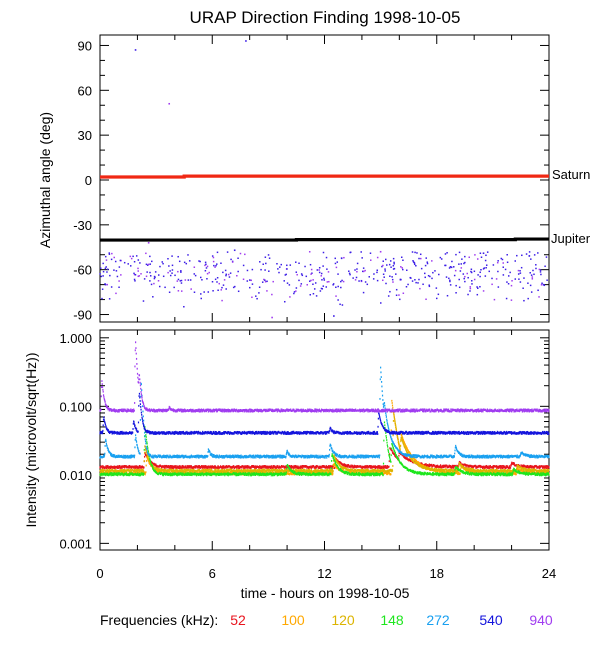  Describe the element at coordinates (99, 573) in the screenshot. I see `time-tick-label: 0` at that location.